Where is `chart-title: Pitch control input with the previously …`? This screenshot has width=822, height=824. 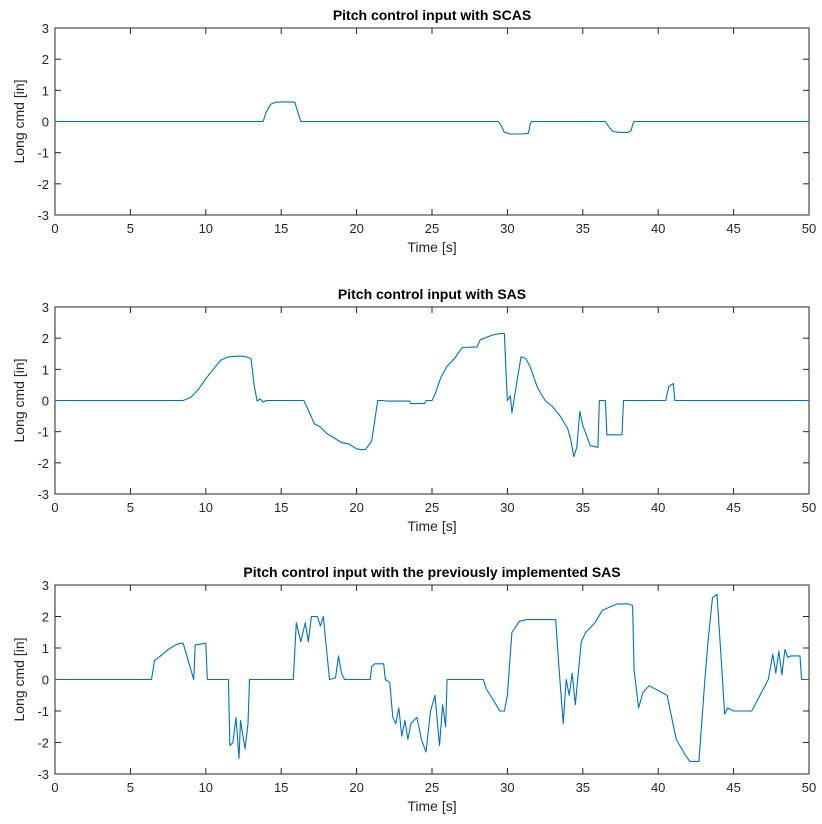
chart-title: Pitch control input with the previously … is located at coordinates (431, 572).